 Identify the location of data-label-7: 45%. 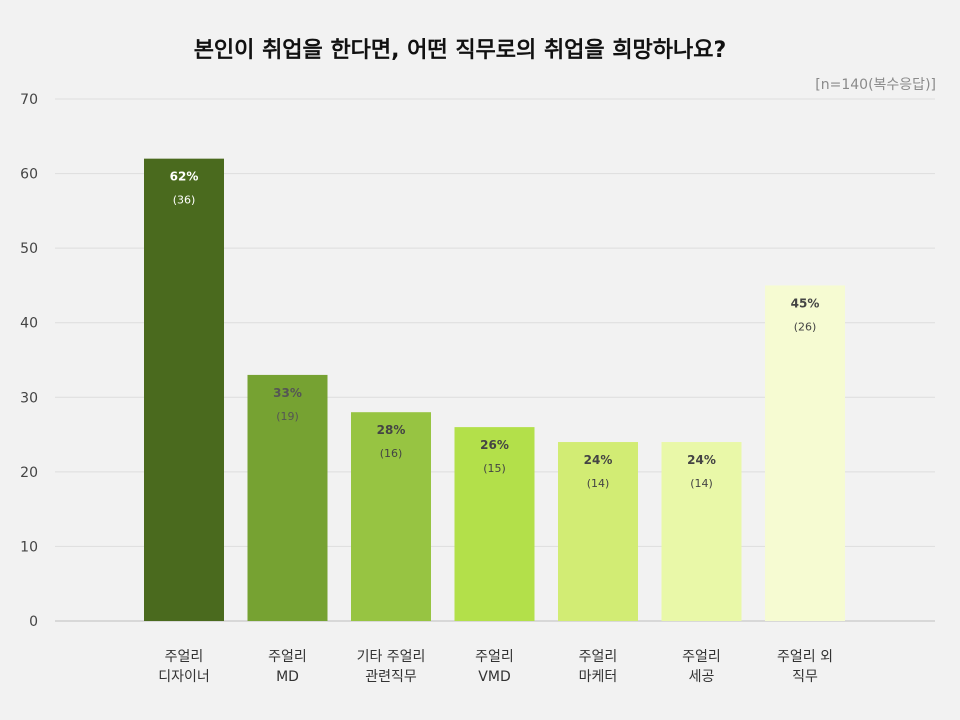
(805, 303).